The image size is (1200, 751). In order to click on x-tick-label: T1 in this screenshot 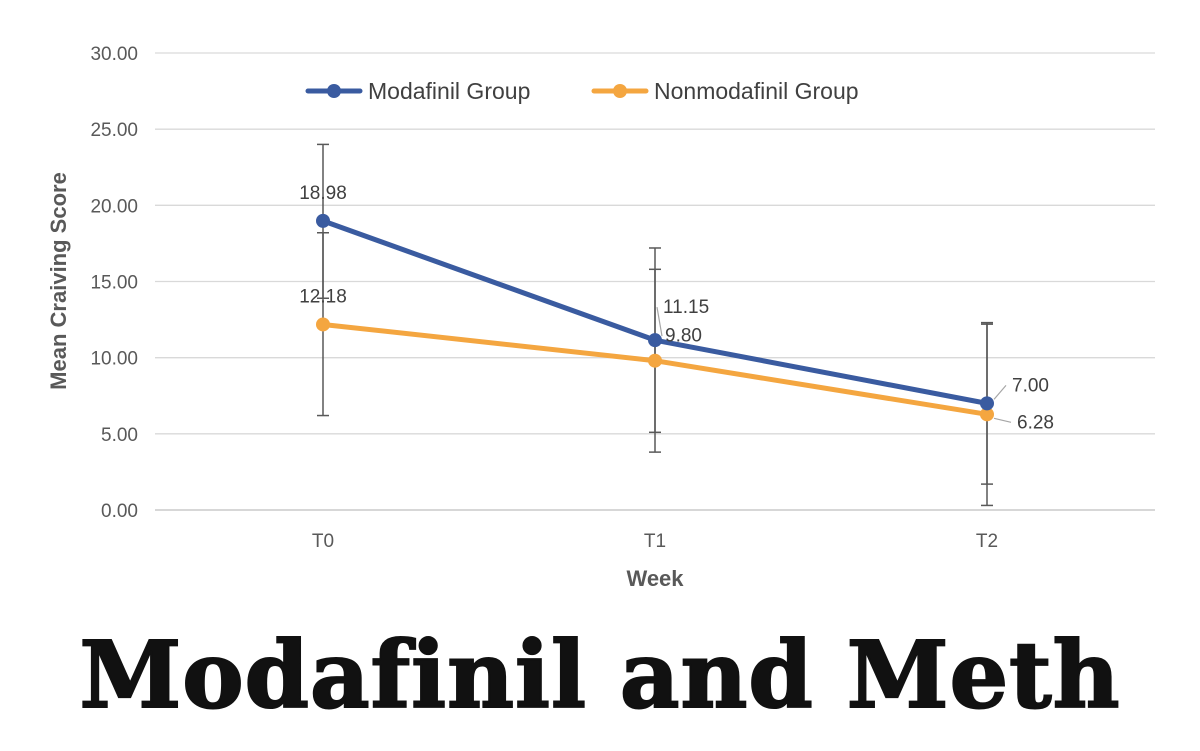, I will do `click(655, 541)`.